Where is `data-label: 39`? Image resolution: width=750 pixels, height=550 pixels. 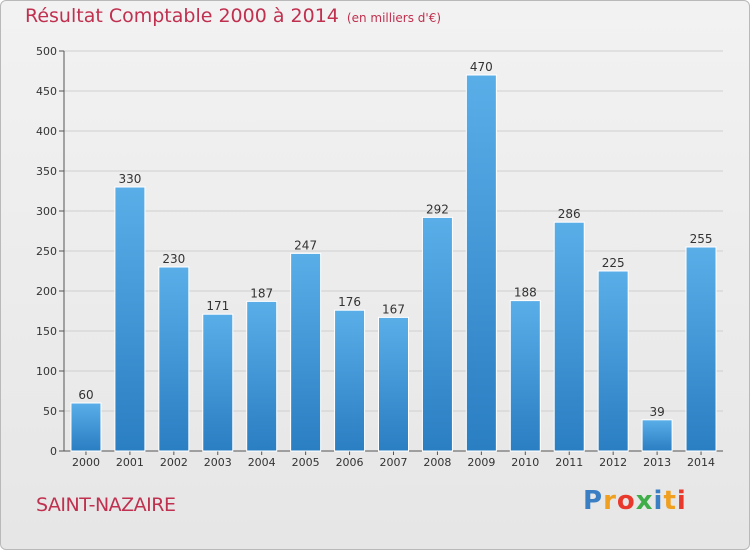 data-label: 39 is located at coordinates (656, 412).